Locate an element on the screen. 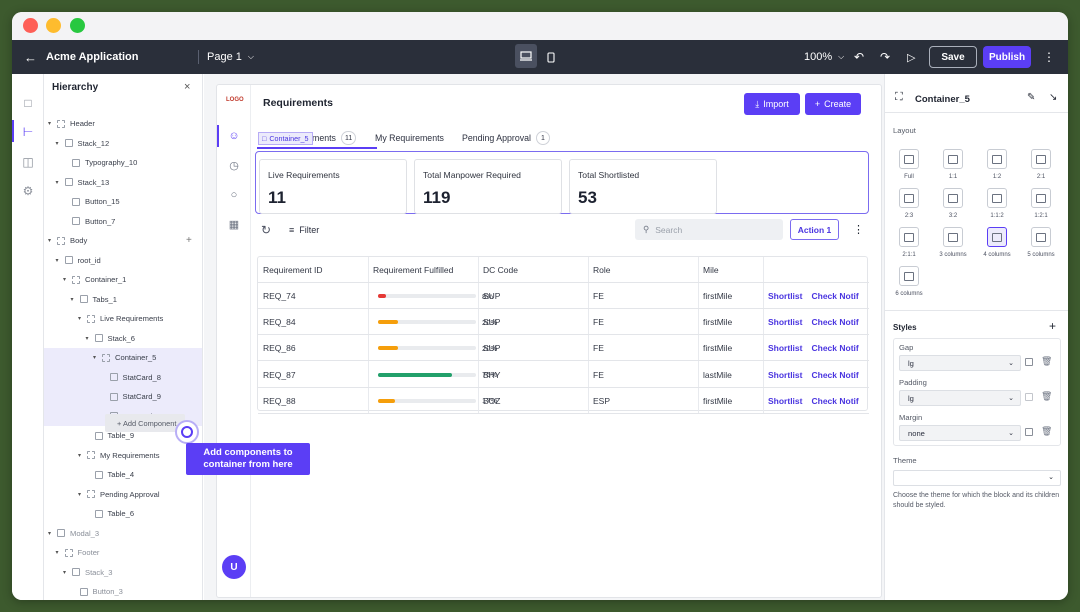 The width and height of the screenshot is (1080, 612). tree-item: ▾ Footer is located at coordinates (123, 553).